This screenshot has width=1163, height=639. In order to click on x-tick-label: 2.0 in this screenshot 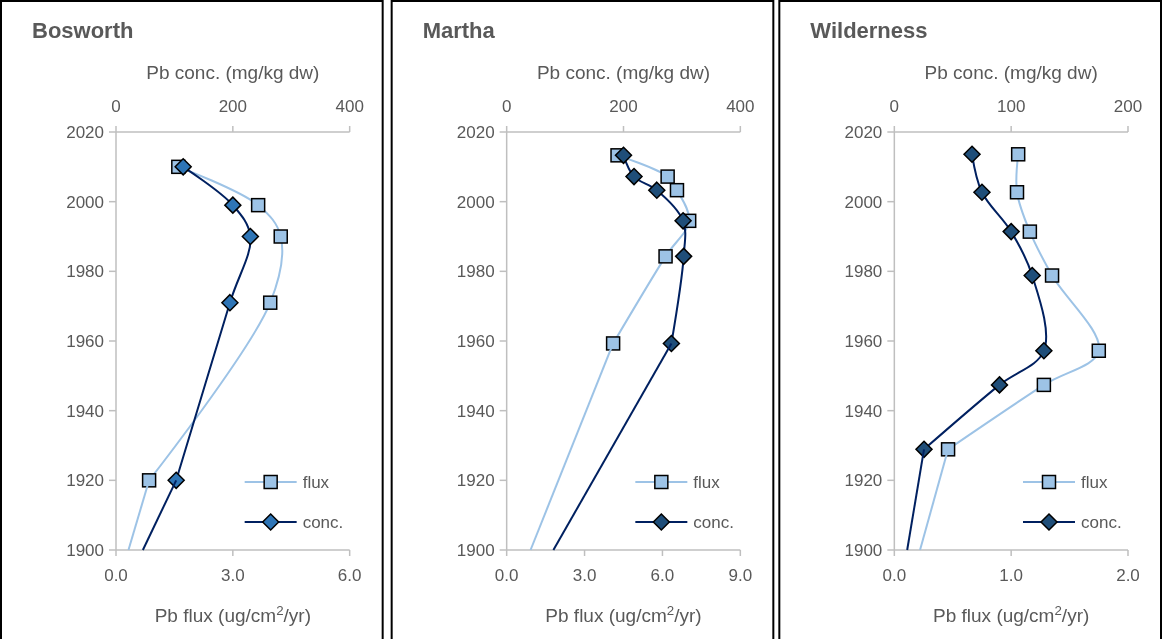, I will do `click(1128, 575)`.